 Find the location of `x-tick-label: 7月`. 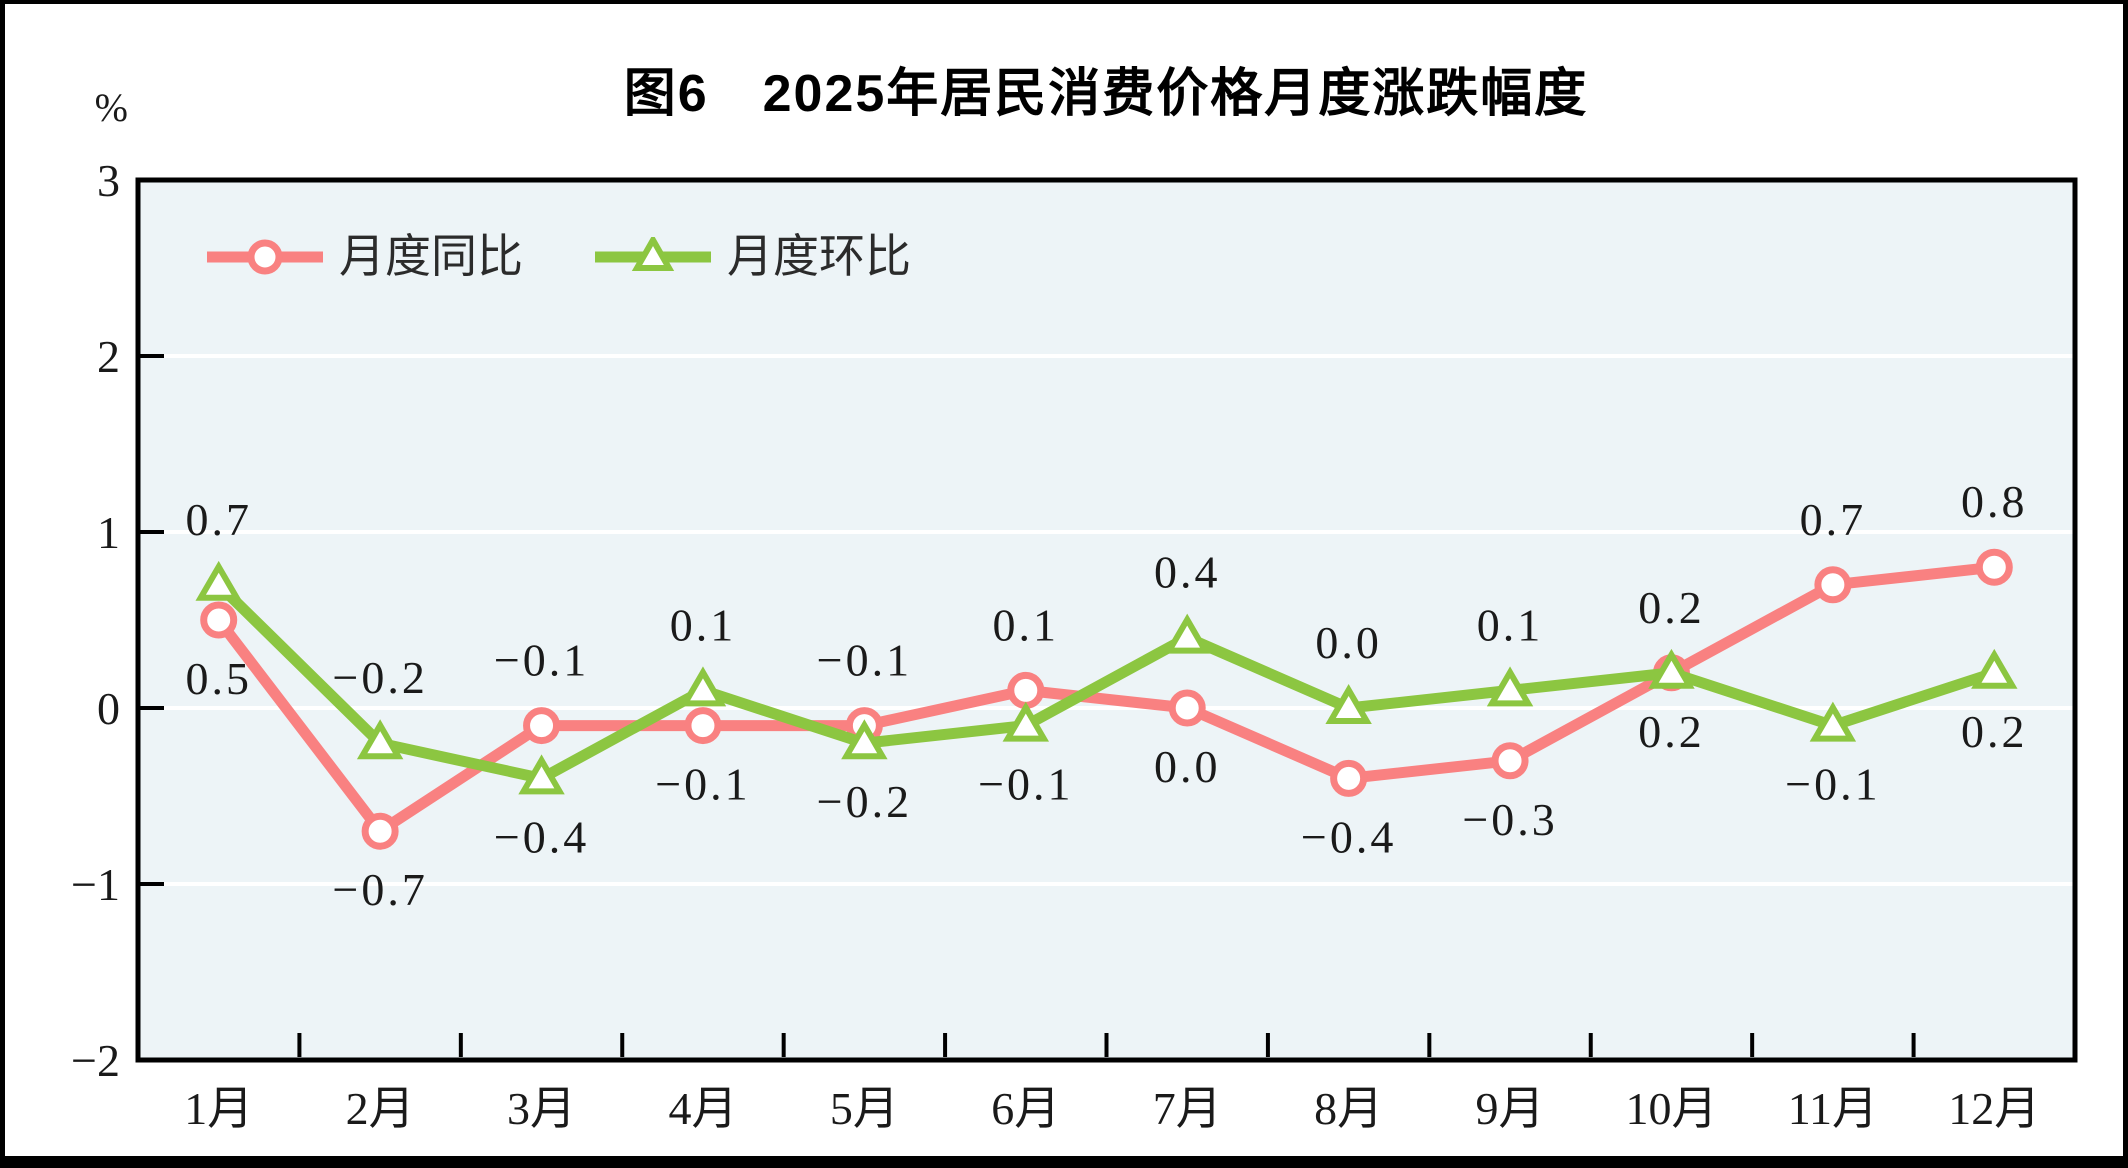

x-tick-label: 7月 is located at coordinates (1187, 1108).